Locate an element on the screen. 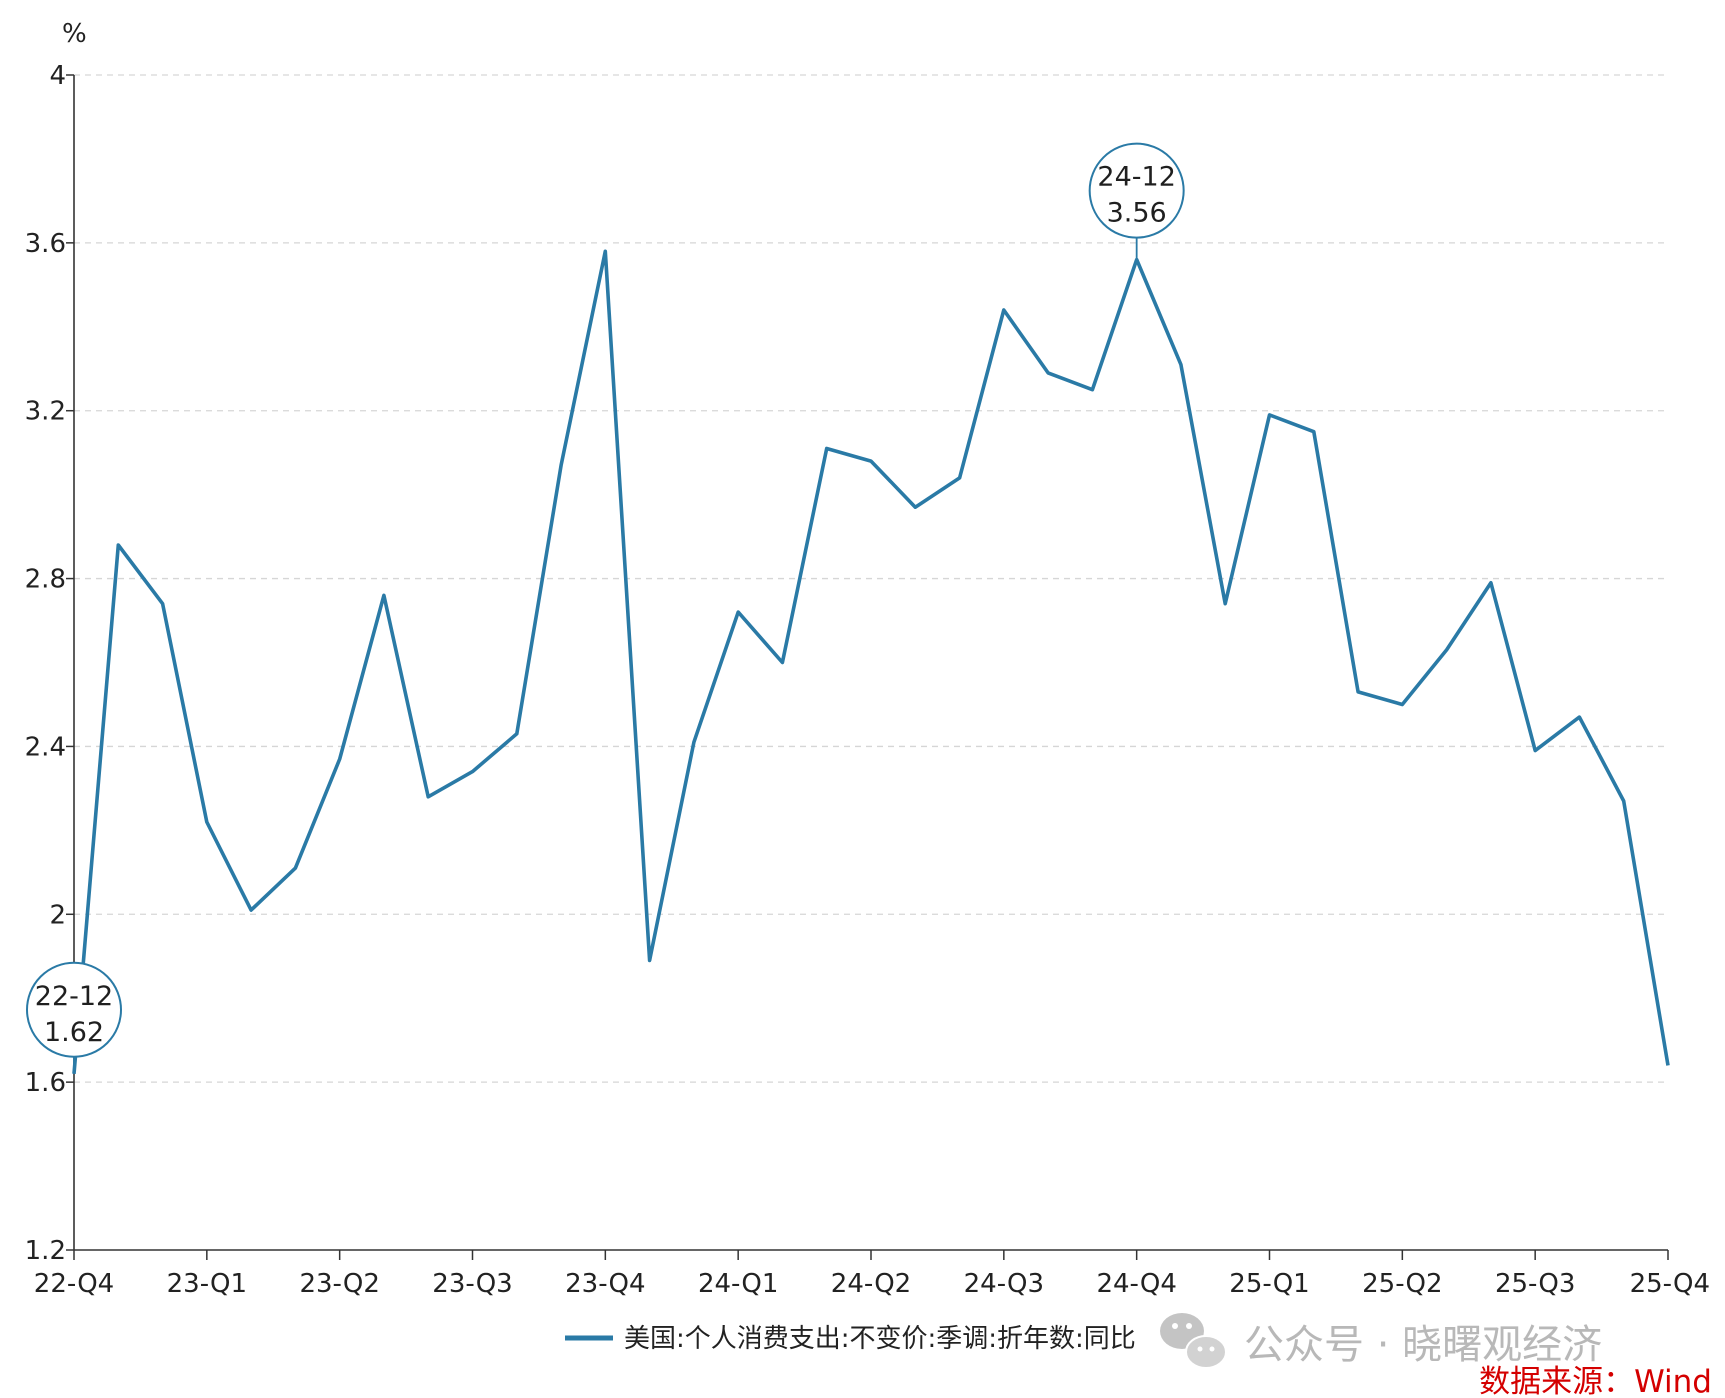 The image size is (1725, 1398). data-source: 数据来源：Wind is located at coordinates (1595, 1381).